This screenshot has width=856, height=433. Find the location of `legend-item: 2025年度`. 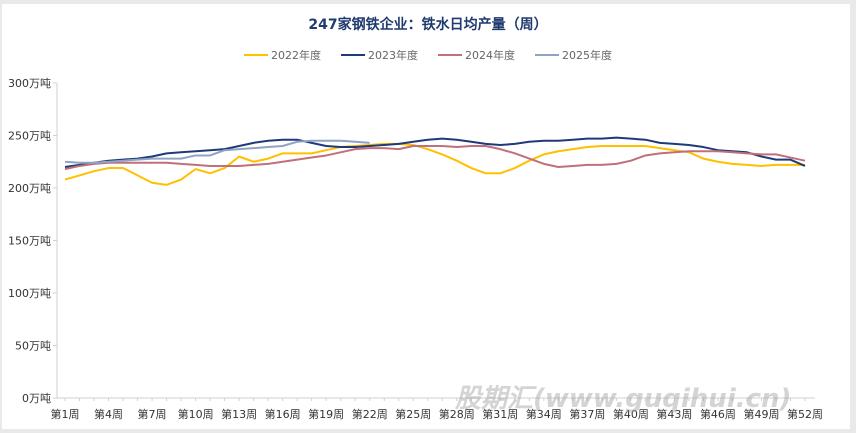

legend-item: 2025年度 is located at coordinates (573, 55).